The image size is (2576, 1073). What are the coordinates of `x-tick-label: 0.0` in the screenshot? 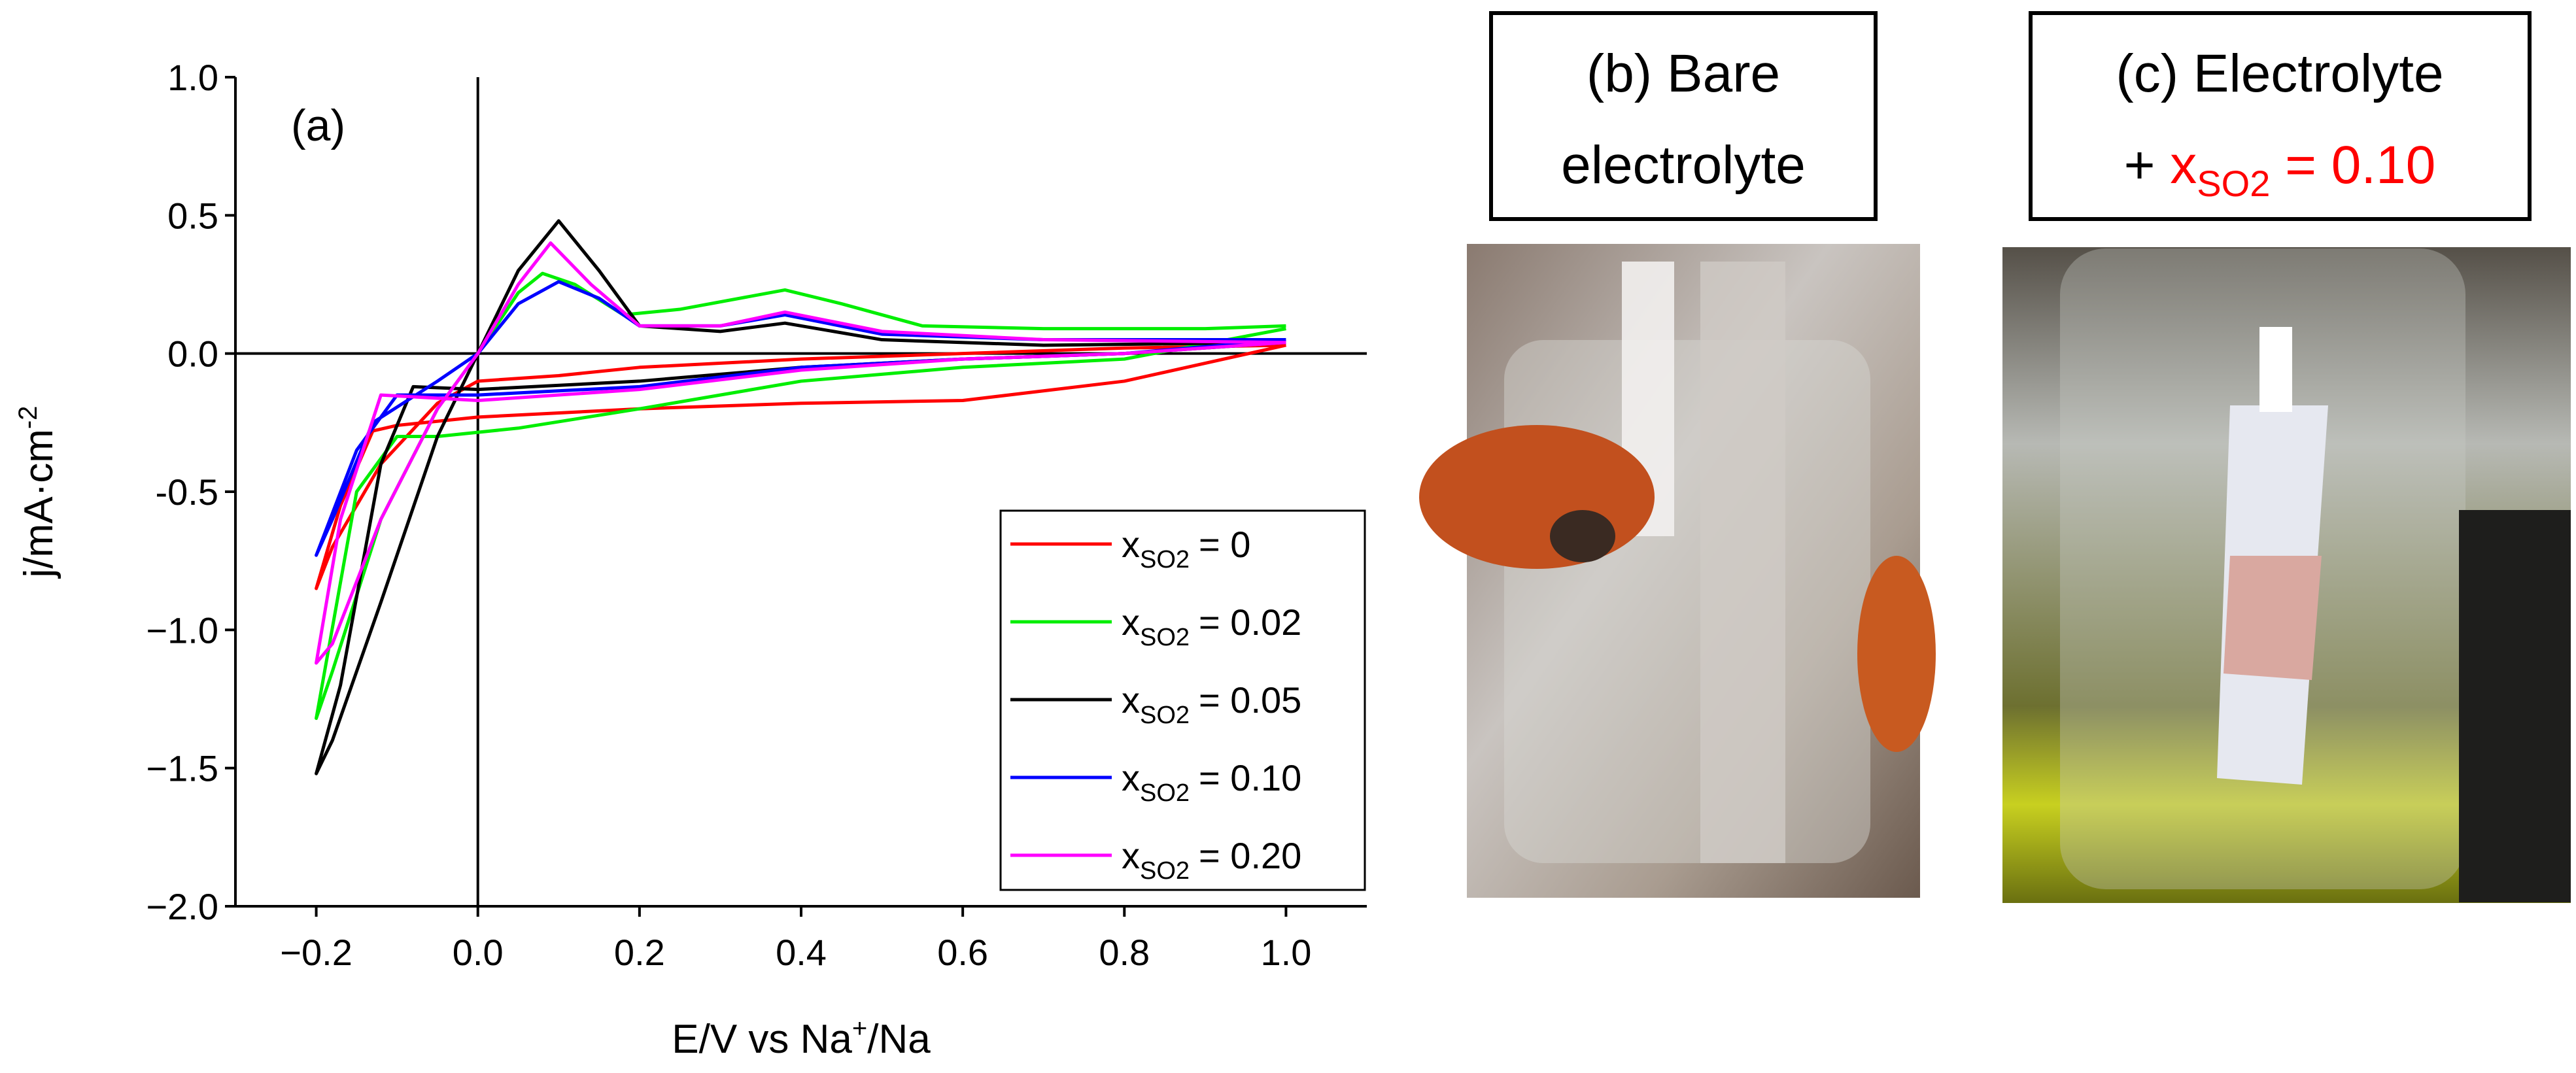 It's located at (479, 953).